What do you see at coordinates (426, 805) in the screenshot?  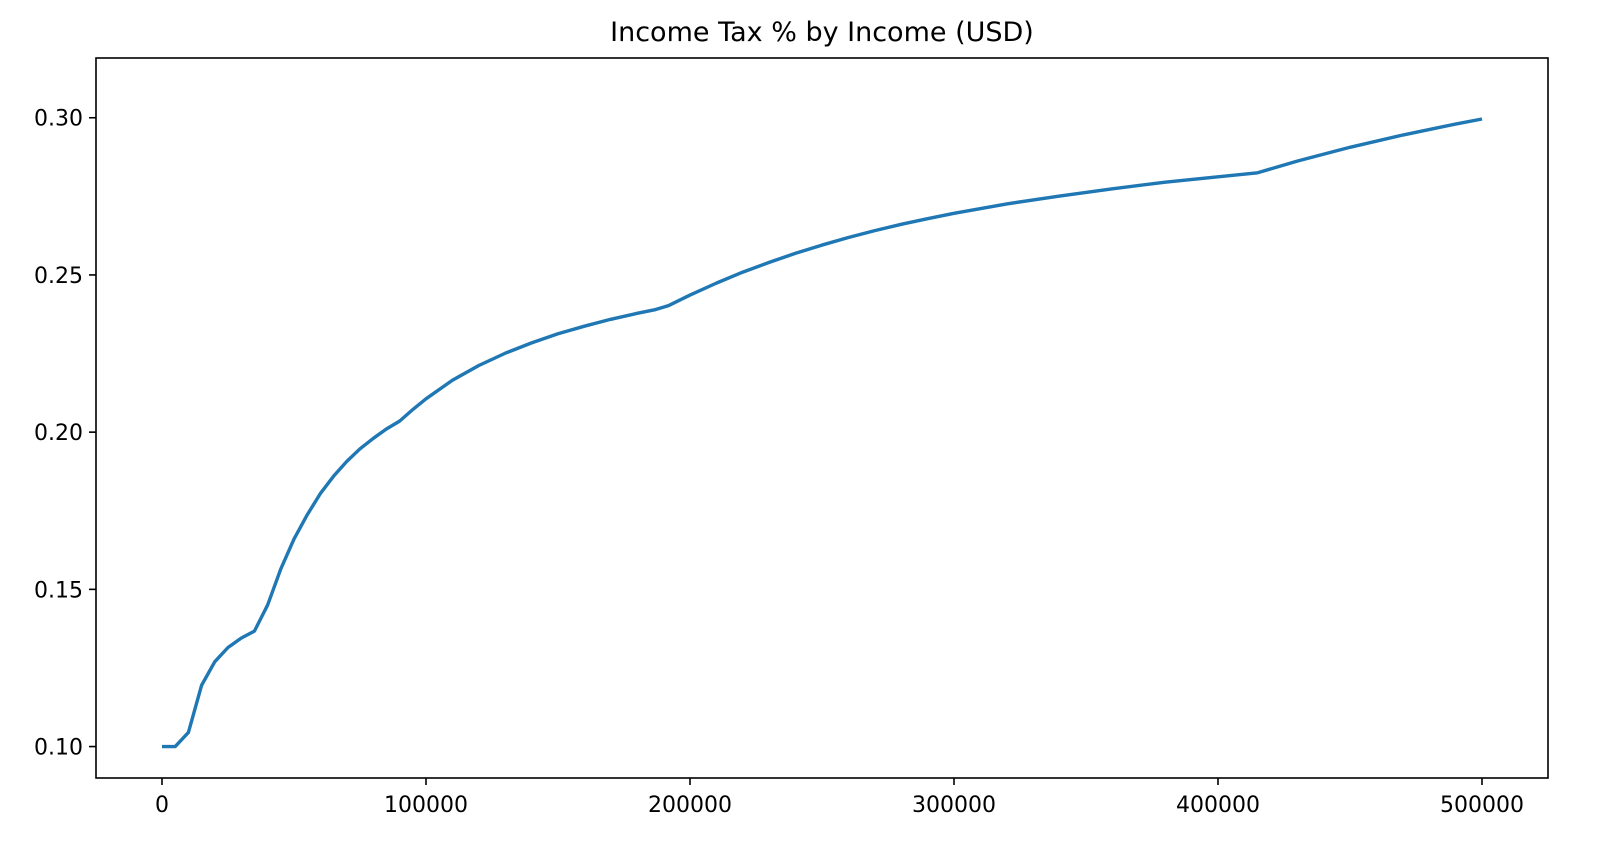 I see `x-tick-label: 100000` at bounding box center [426, 805].